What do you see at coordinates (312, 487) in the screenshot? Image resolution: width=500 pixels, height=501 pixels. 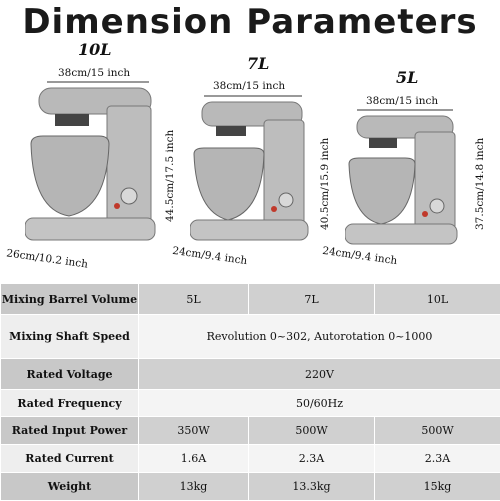 I see `table-cell: 13.3kg` at bounding box center [312, 487].